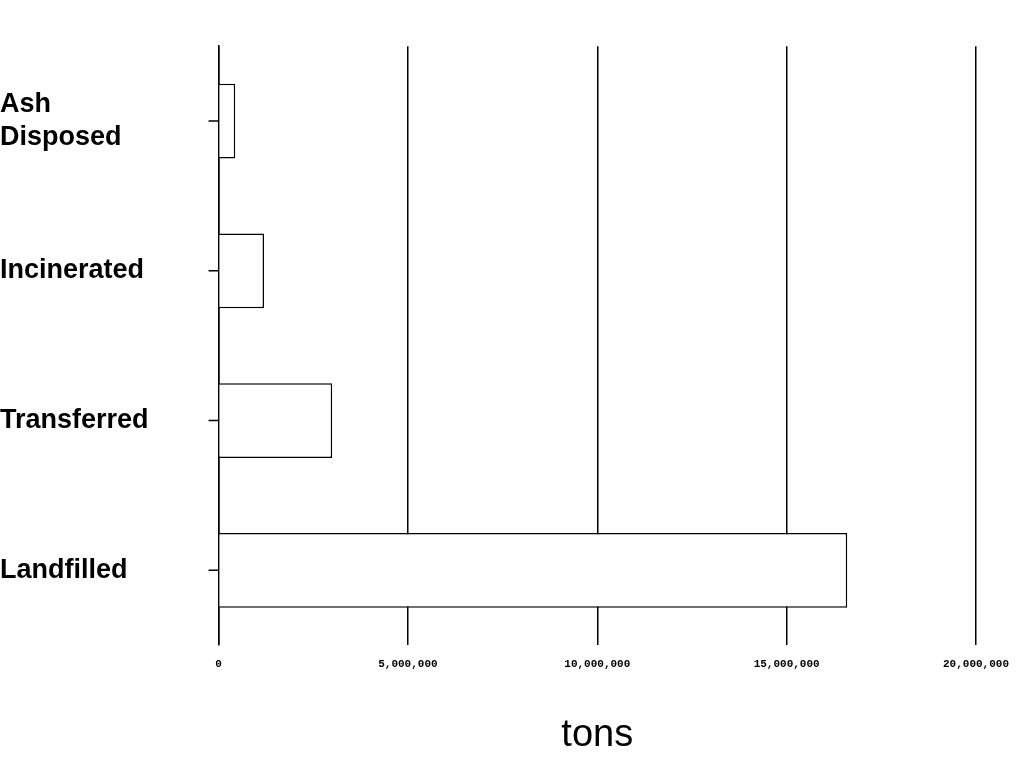  Describe the element at coordinates (74, 419) in the screenshot. I see `y-tick-label: Transferred` at that location.